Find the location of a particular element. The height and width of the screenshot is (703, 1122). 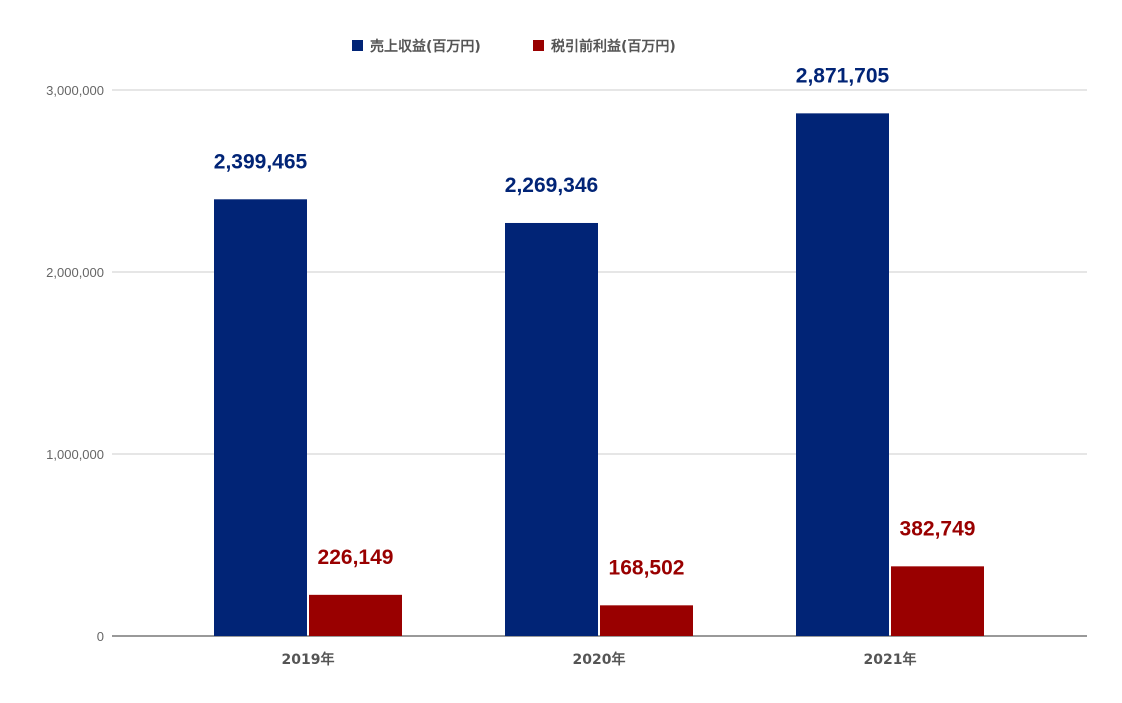

x-tick-label: 2020年 is located at coordinates (599, 659).